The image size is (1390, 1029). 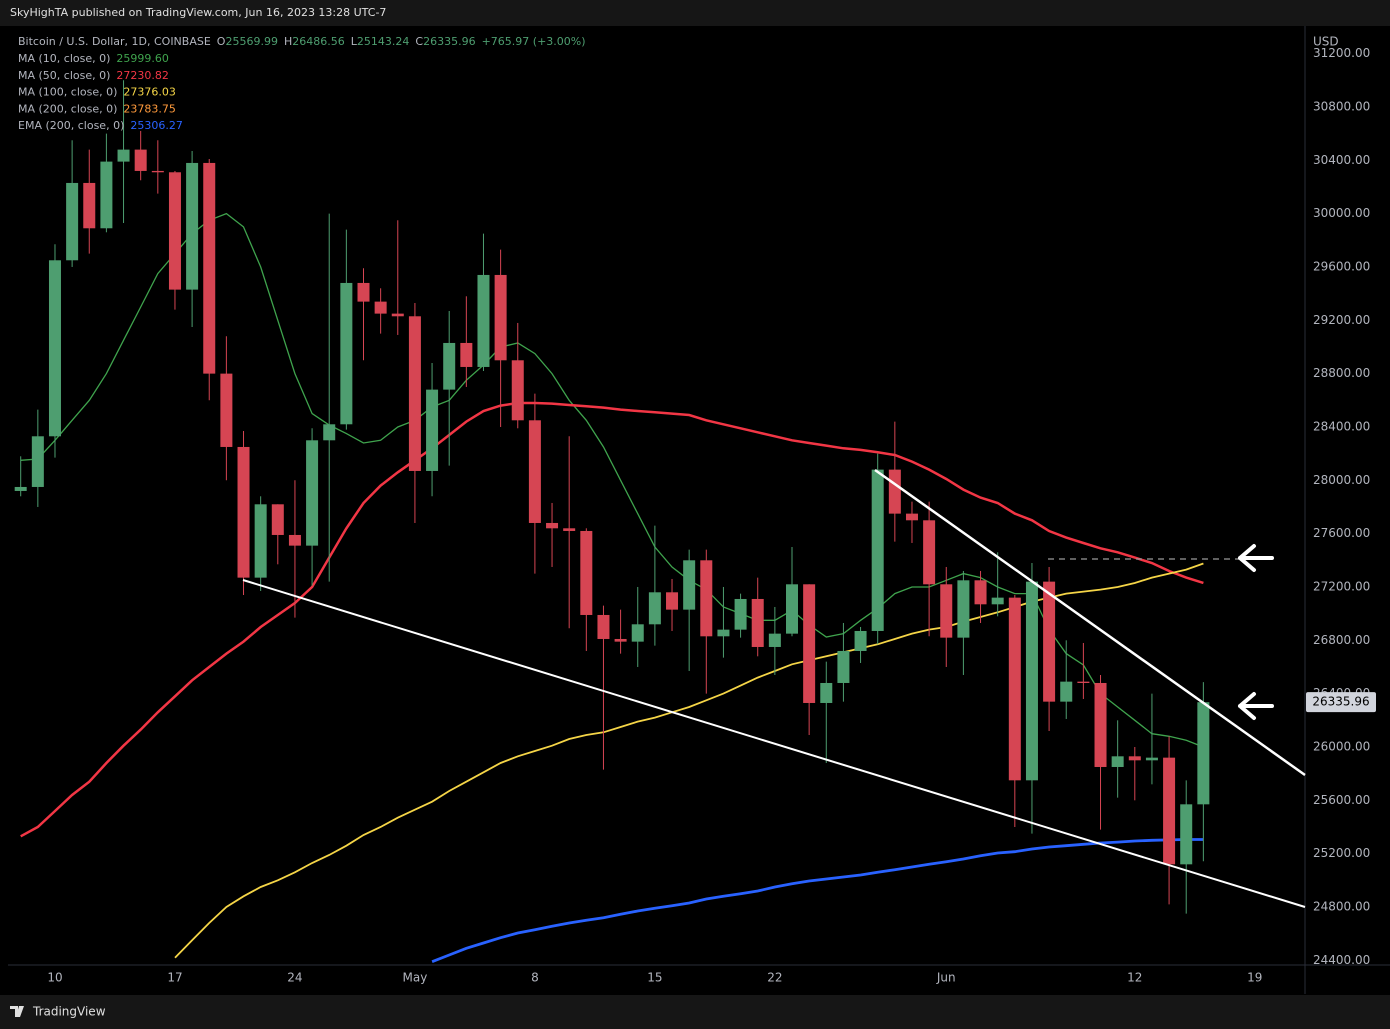 I want to click on x-tick-label: 19, so click(x=1254, y=978).